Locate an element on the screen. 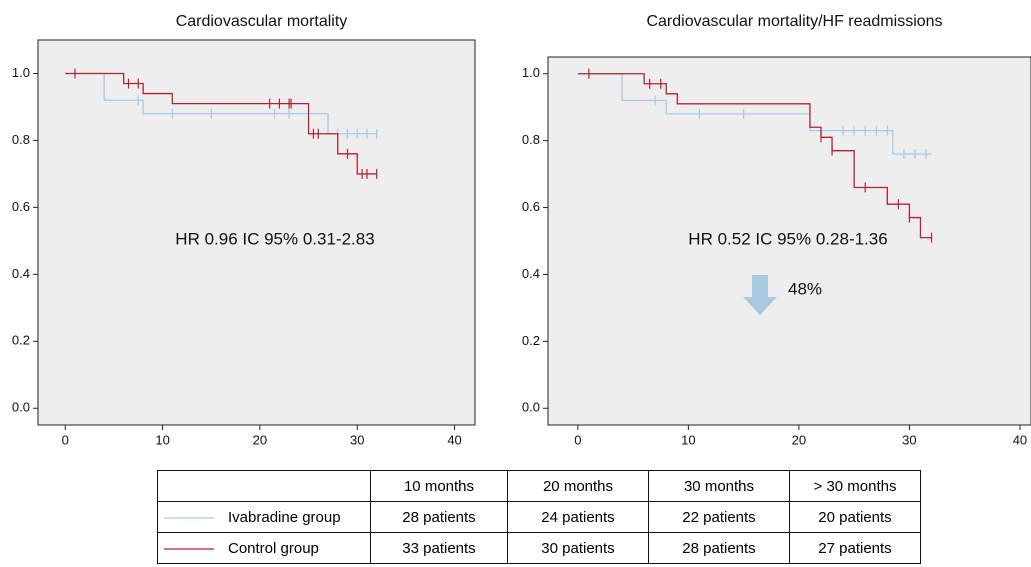  header-cell: 30 months is located at coordinates (719, 486).